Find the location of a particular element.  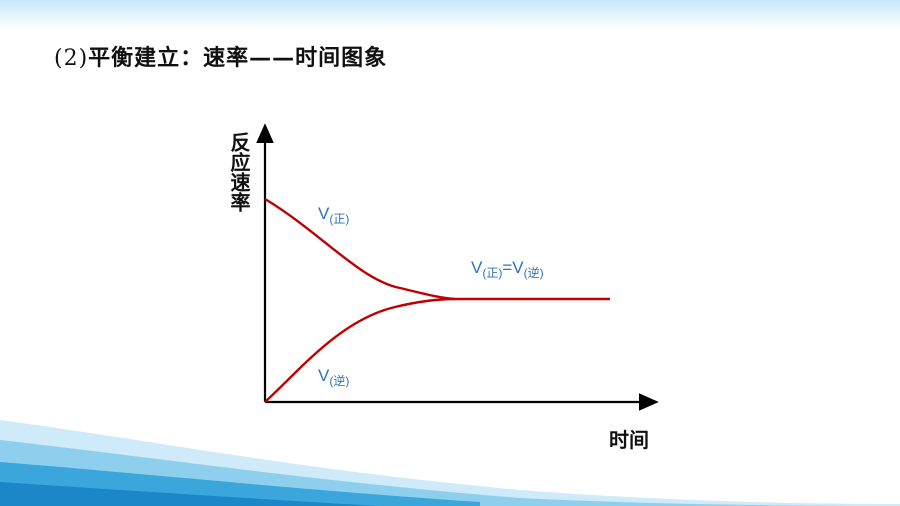

top-decor-band is located at coordinates (450, 15).